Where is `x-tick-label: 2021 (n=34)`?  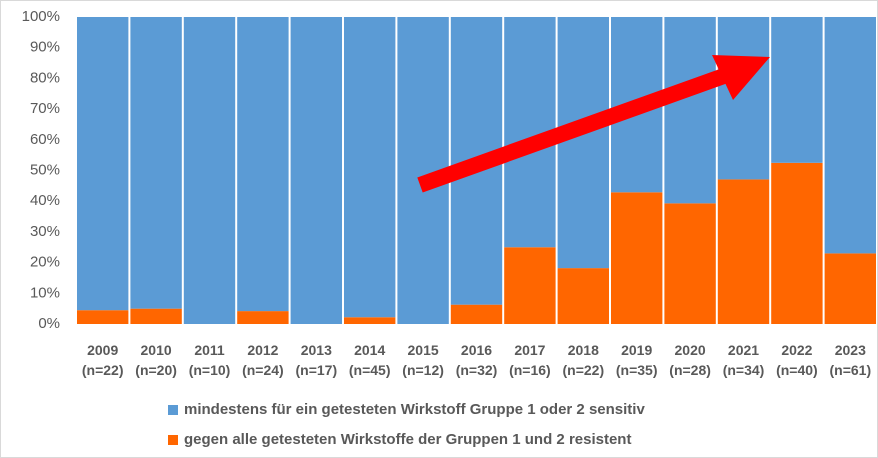
x-tick-label: 2021 (n=34) is located at coordinates (743, 360).